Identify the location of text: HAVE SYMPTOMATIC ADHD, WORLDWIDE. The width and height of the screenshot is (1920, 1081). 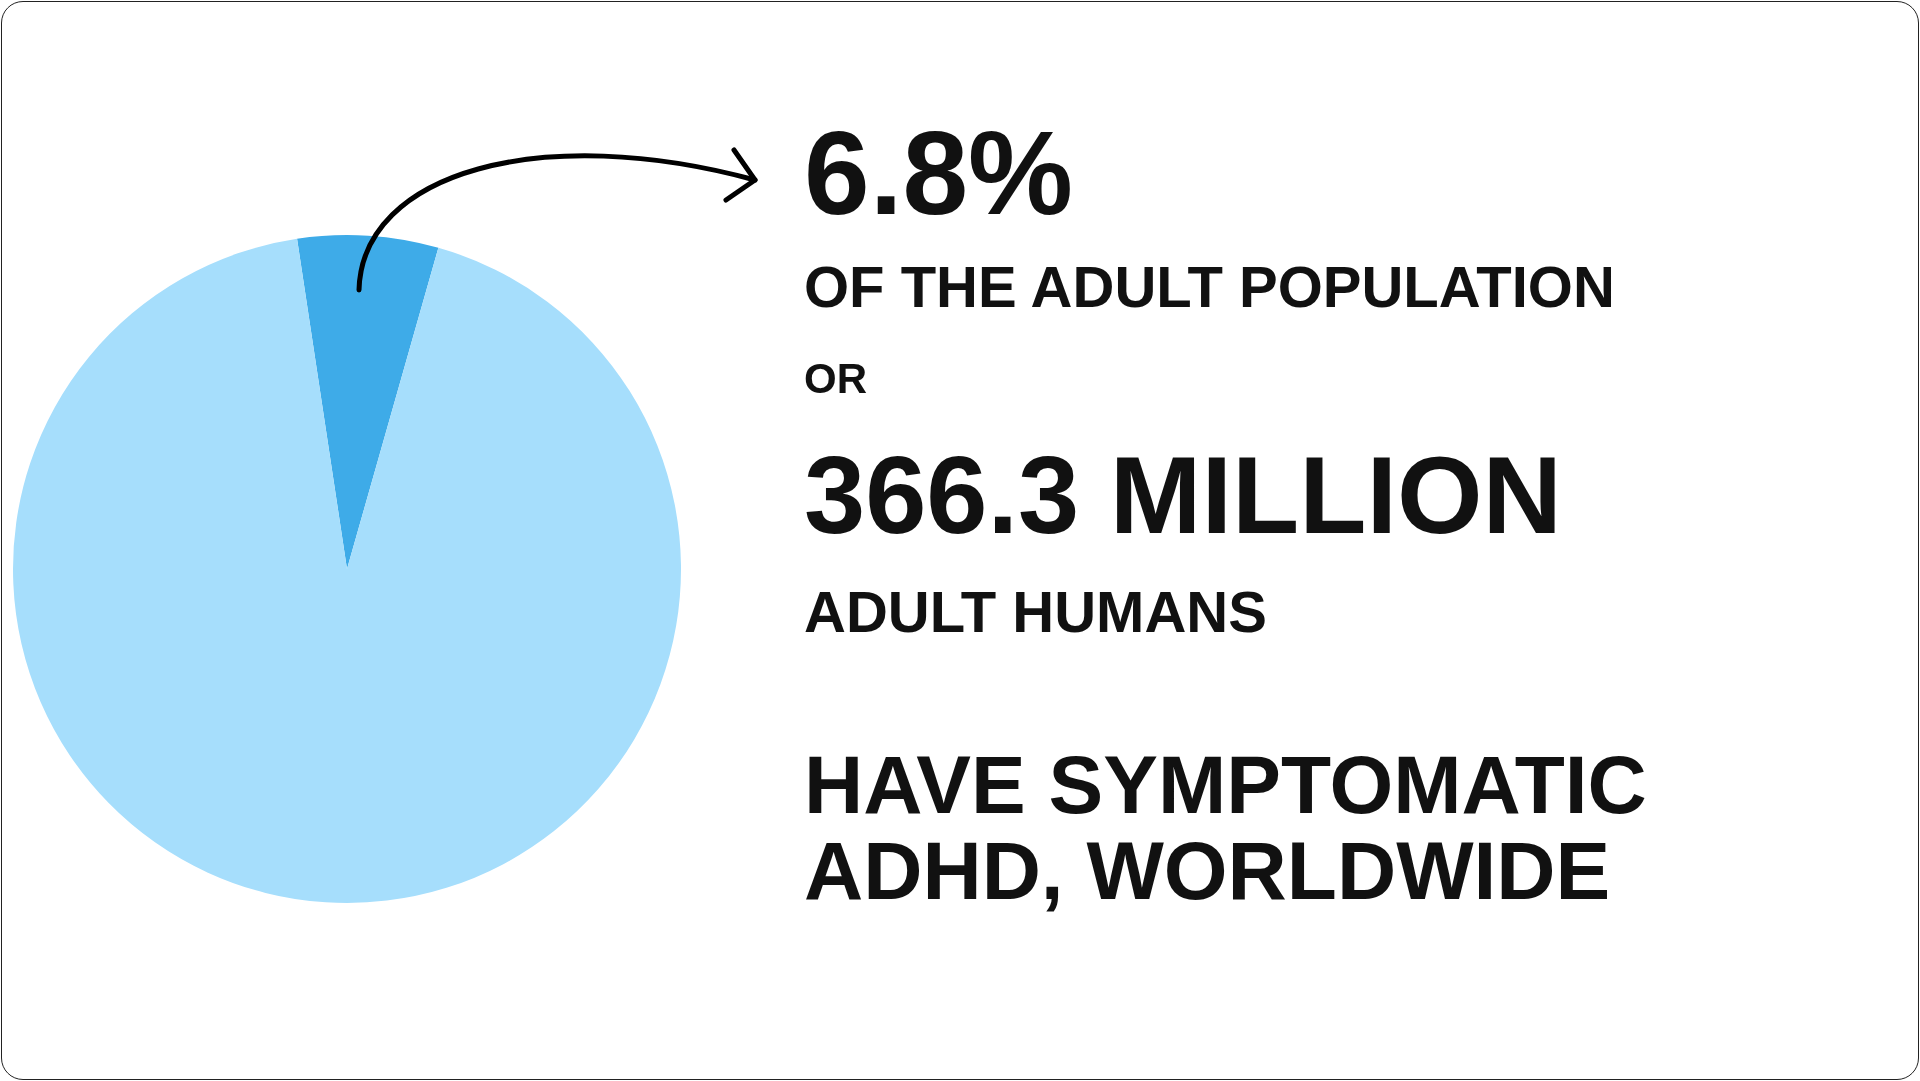
(1226, 828).